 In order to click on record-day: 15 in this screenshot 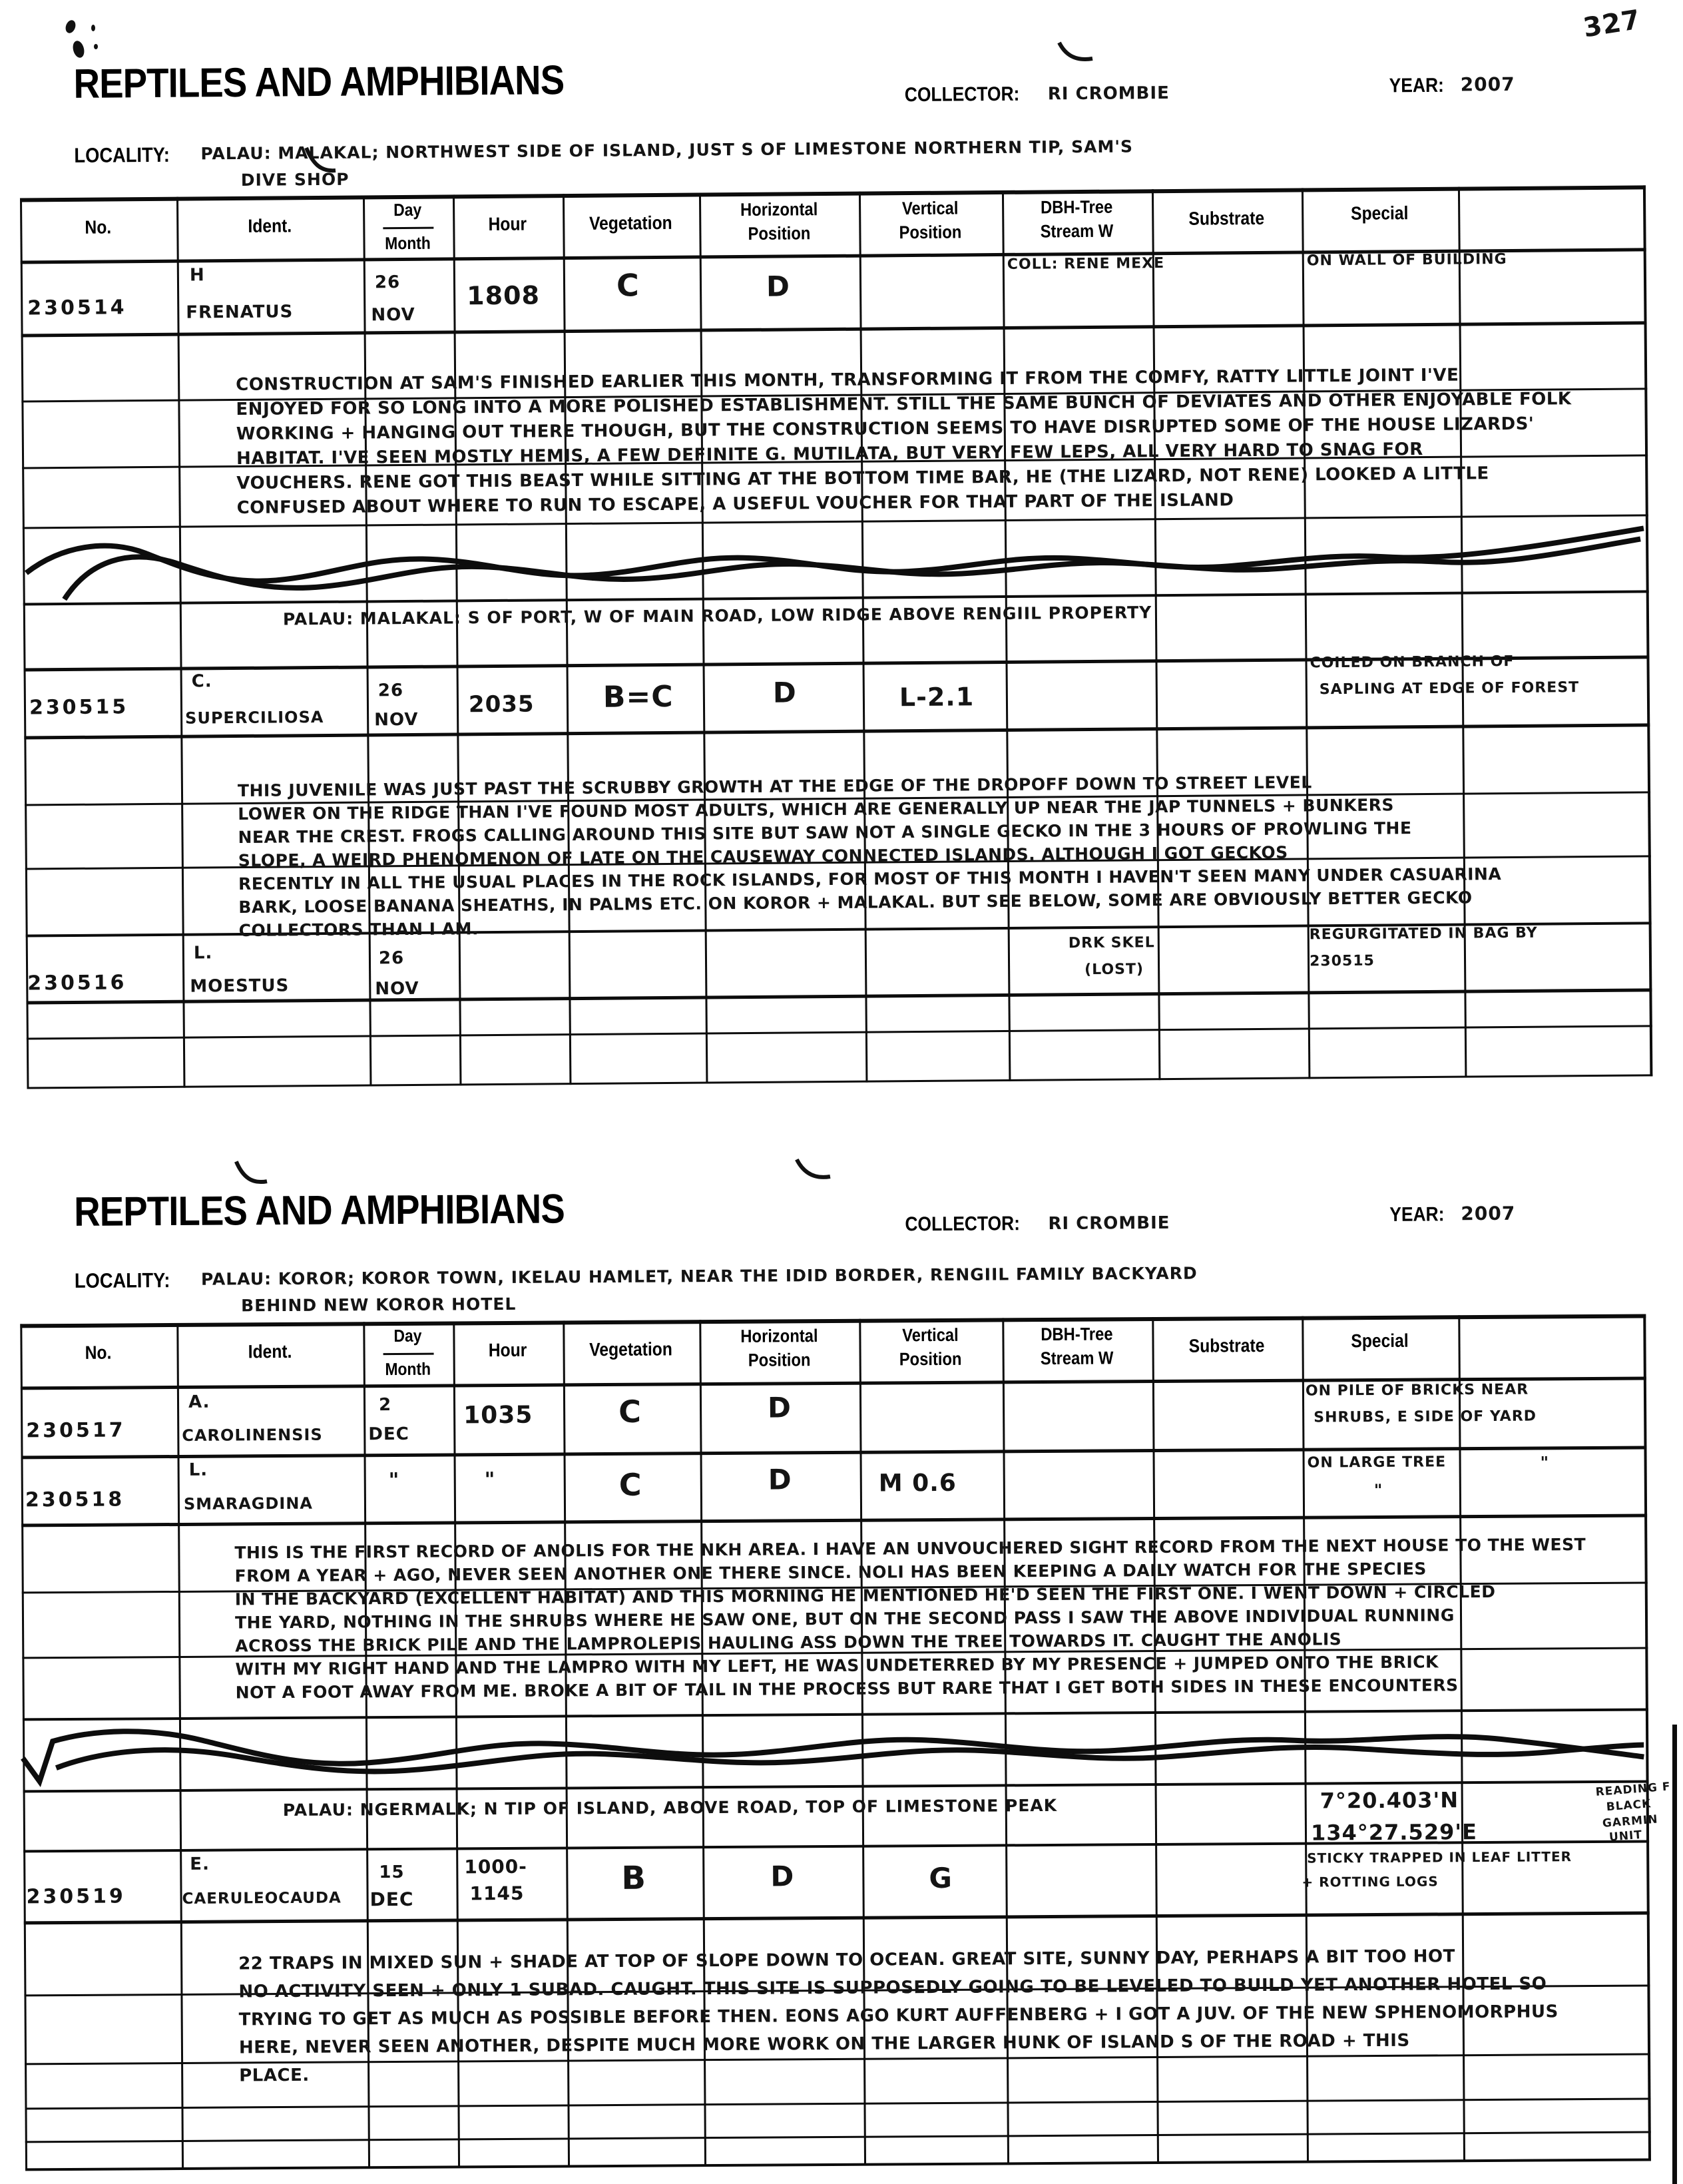, I will do `click(392, 1873)`.